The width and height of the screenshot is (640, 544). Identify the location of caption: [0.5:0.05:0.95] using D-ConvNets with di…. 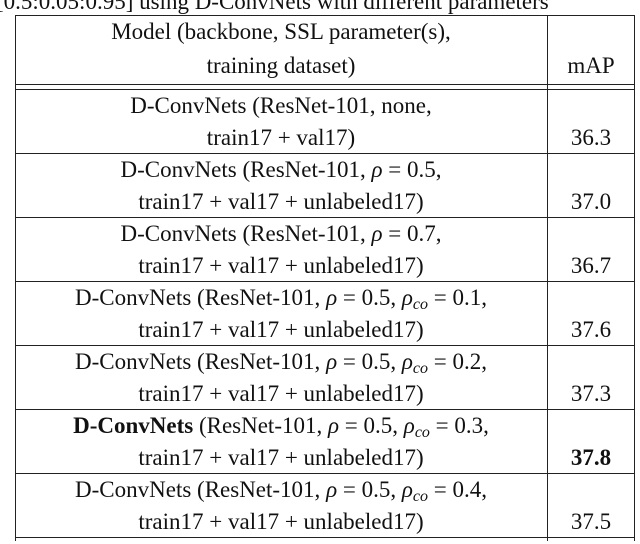
(274, 7).